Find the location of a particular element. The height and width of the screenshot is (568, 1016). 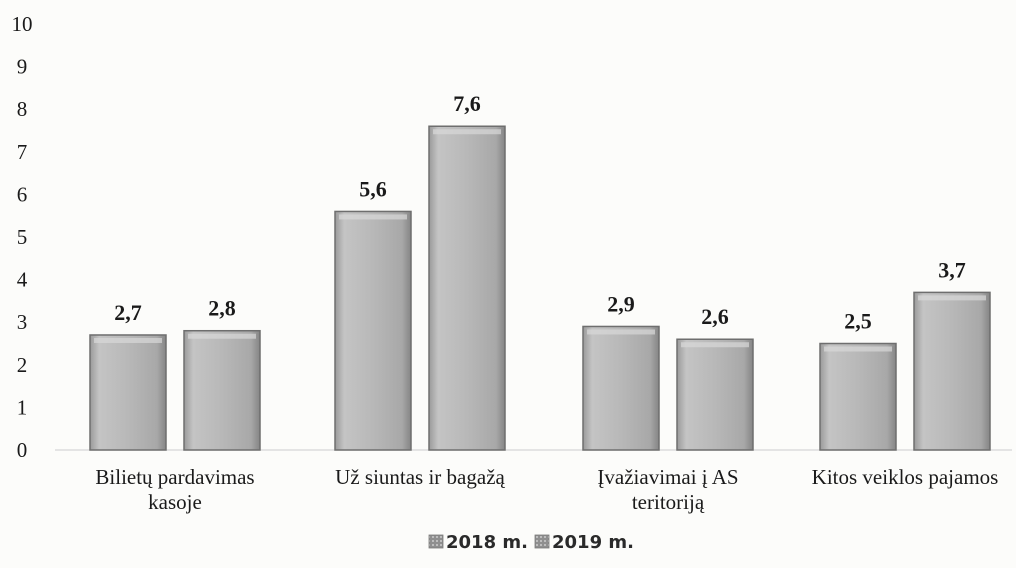

category-label: Bilietų pardavimas is located at coordinates (174, 477).